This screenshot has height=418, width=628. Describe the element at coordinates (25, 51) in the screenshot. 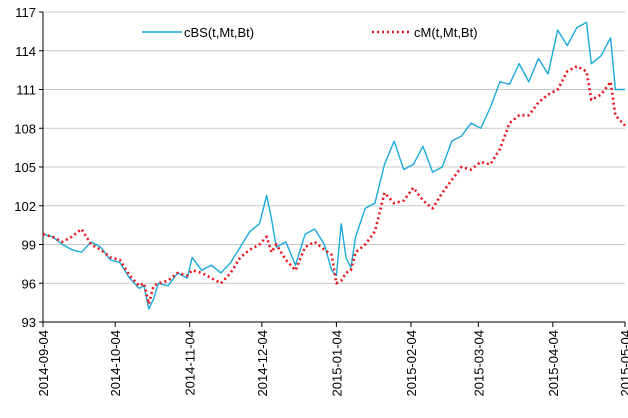

I see `y-tick-label: 114` at that location.